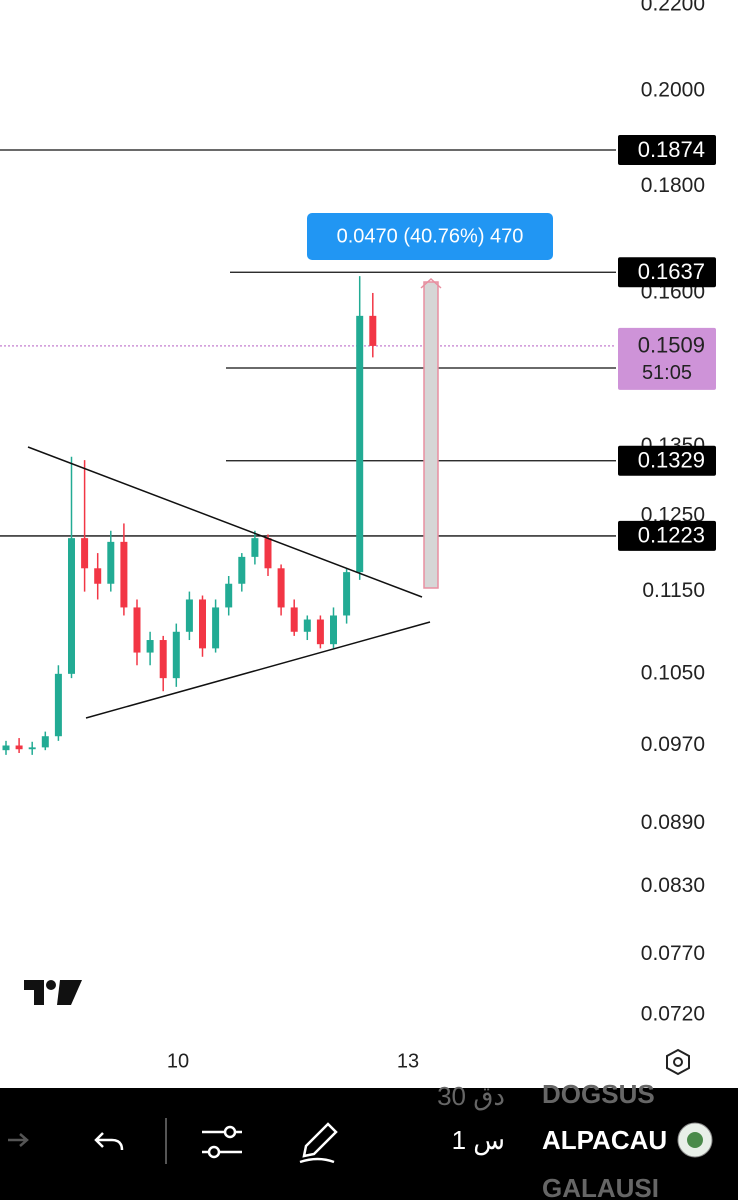 The height and width of the screenshot is (1200, 738). What do you see at coordinates (673, 1014) in the screenshot?
I see `y-tick-label: 0.0720` at bounding box center [673, 1014].